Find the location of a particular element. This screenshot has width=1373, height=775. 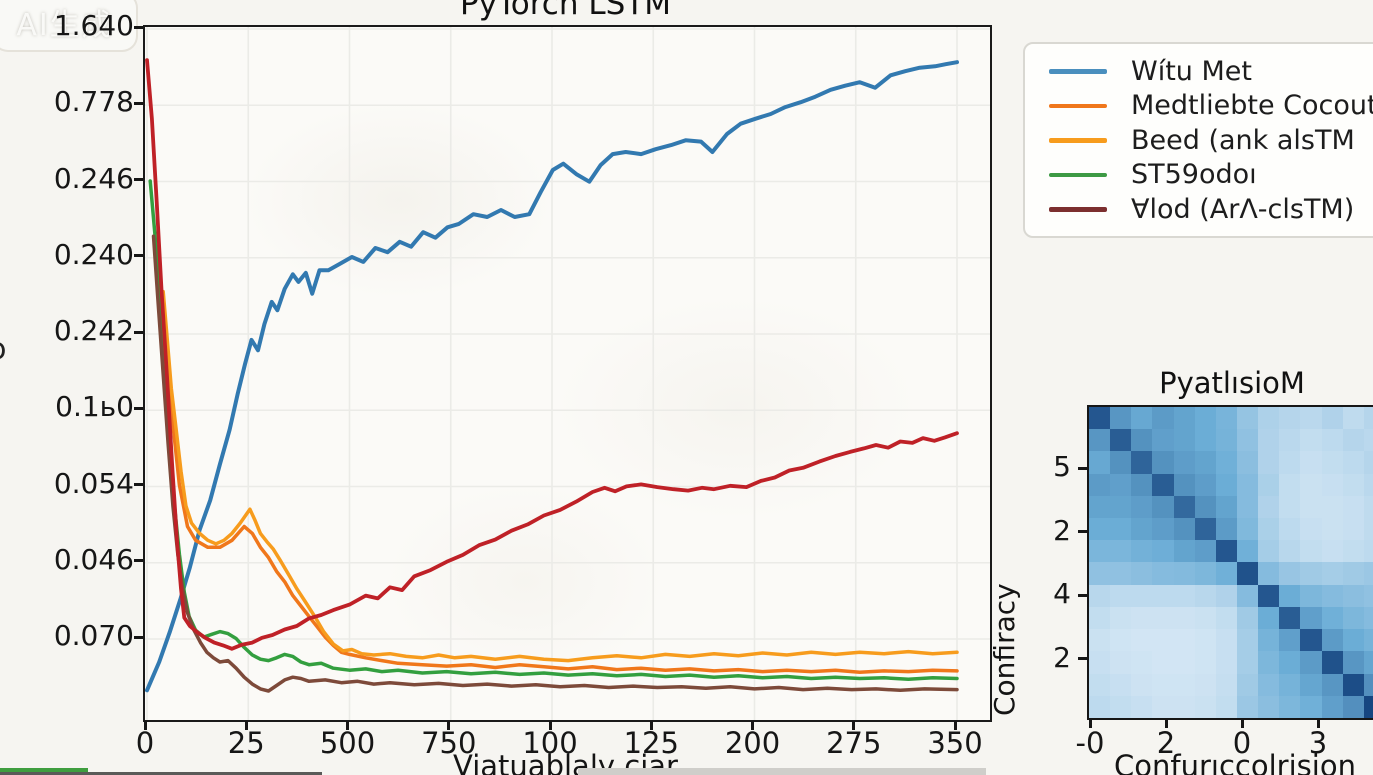

heatmap-y-tick-label: 2 is located at coordinates (1062, 530).